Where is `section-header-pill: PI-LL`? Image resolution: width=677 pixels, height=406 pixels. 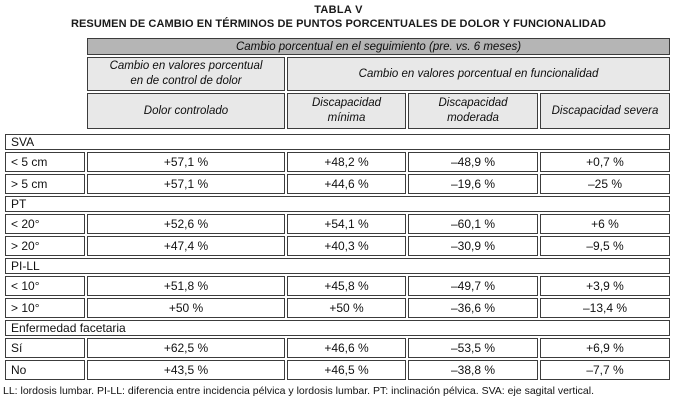
section-header-pill: PI-LL is located at coordinates (338, 266).